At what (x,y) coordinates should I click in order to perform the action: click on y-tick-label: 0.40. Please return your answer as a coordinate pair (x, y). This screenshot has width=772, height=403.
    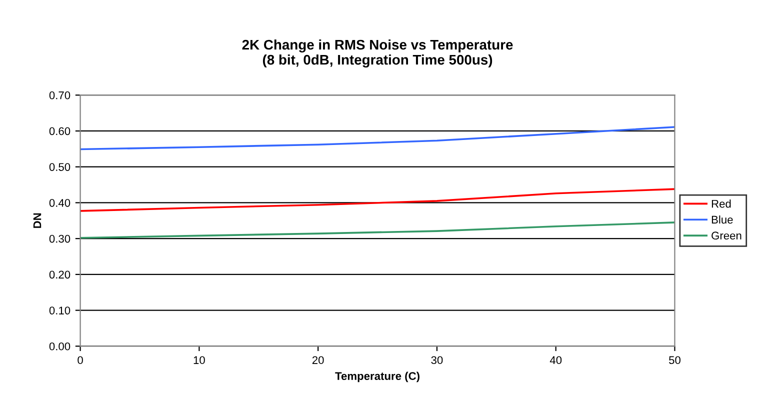
    Looking at the image, I should click on (59, 202).